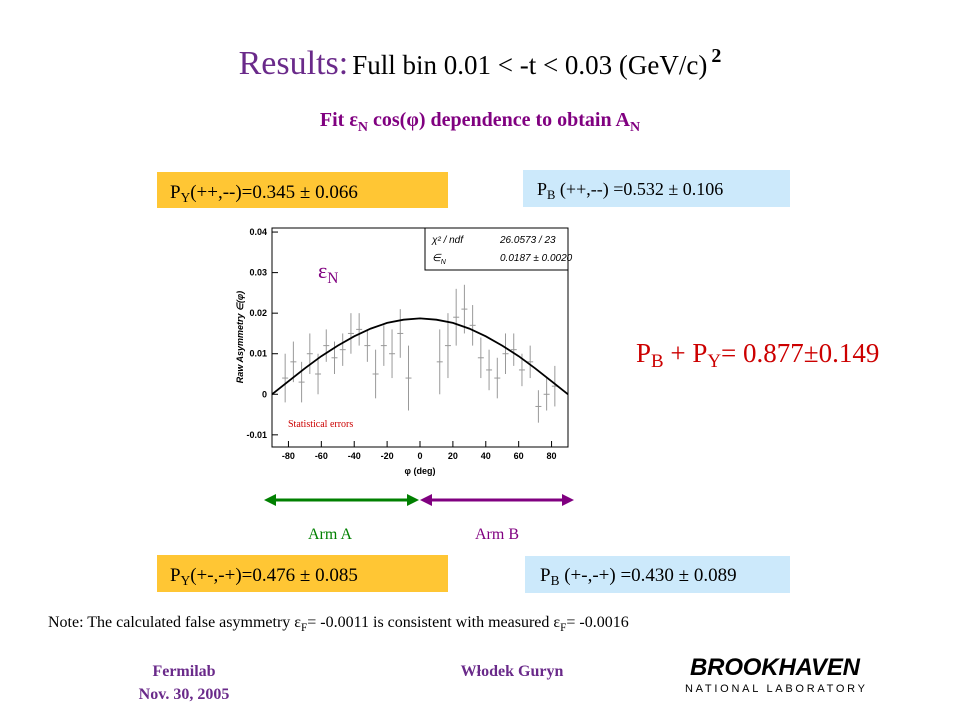 The width and height of the screenshot is (960, 720). What do you see at coordinates (387, 456) in the screenshot?
I see `x-tick-label: -20` at bounding box center [387, 456].